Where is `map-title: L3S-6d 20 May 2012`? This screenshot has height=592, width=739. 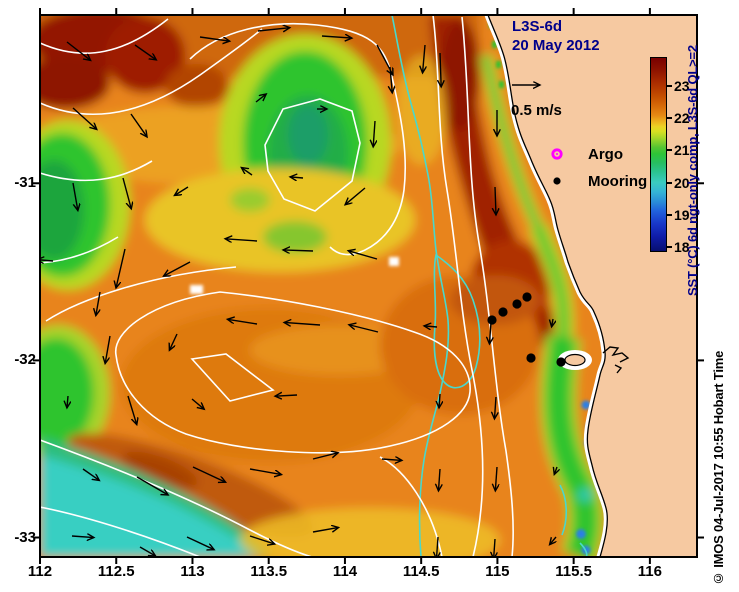 map-title: L3S-6d 20 May 2012 is located at coordinates (556, 36).